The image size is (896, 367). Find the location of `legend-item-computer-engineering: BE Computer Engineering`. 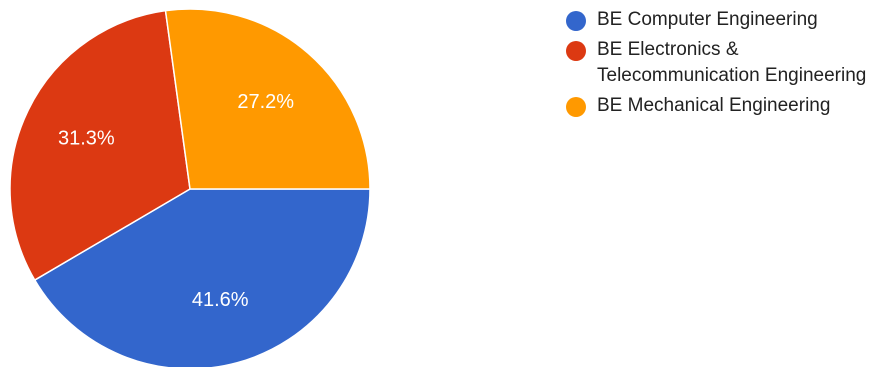

legend-item-computer-engineering: BE Computer Engineering is located at coordinates (729, 21).